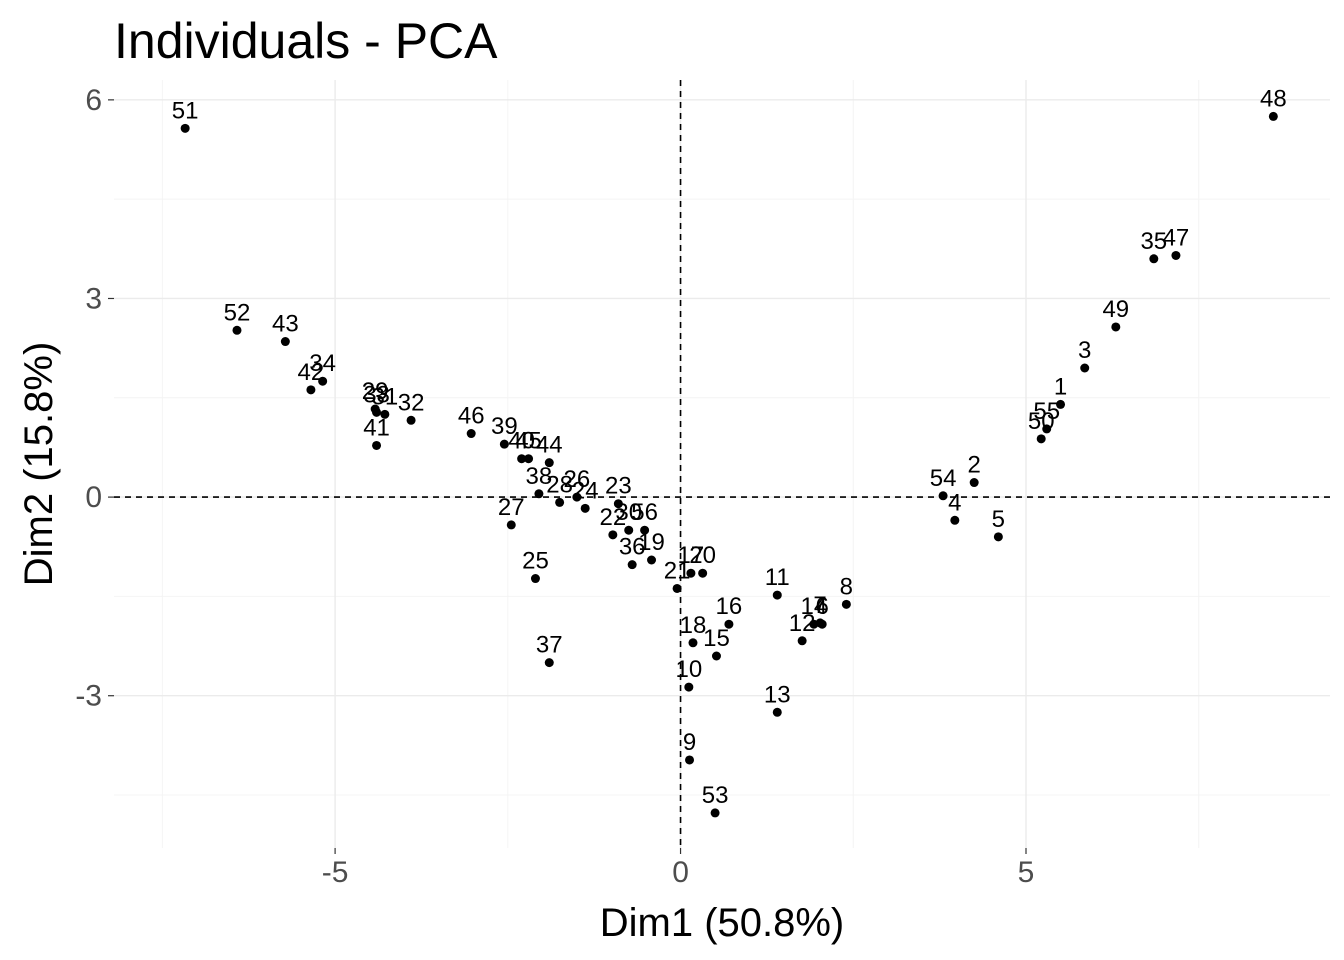 Image resolution: width=1344 pixels, height=960 pixels. What do you see at coordinates (802, 623) in the screenshot?
I see `point-label: 12` at bounding box center [802, 623].